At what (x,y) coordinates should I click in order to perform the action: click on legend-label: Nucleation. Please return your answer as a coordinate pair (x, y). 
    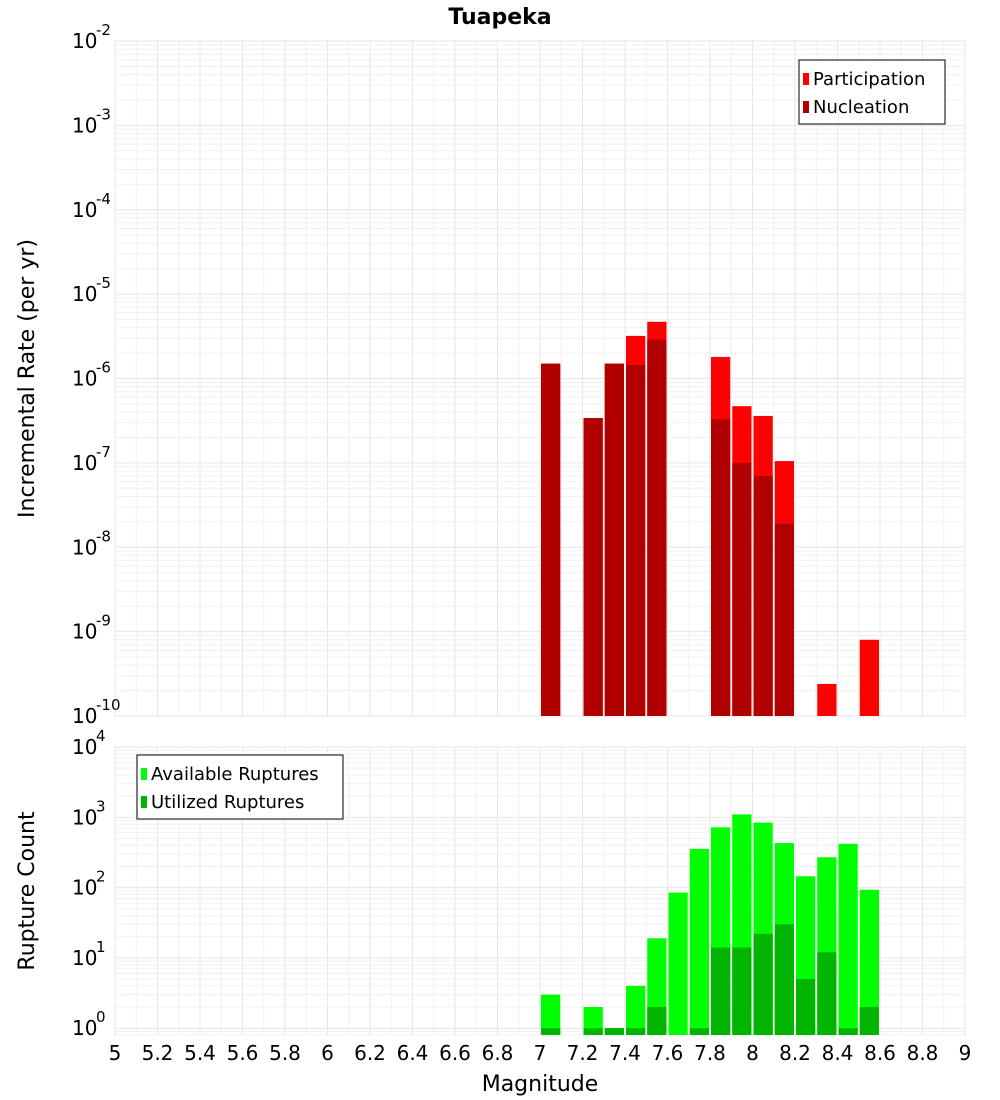
    Looking at the image, I should click on (861, 107).